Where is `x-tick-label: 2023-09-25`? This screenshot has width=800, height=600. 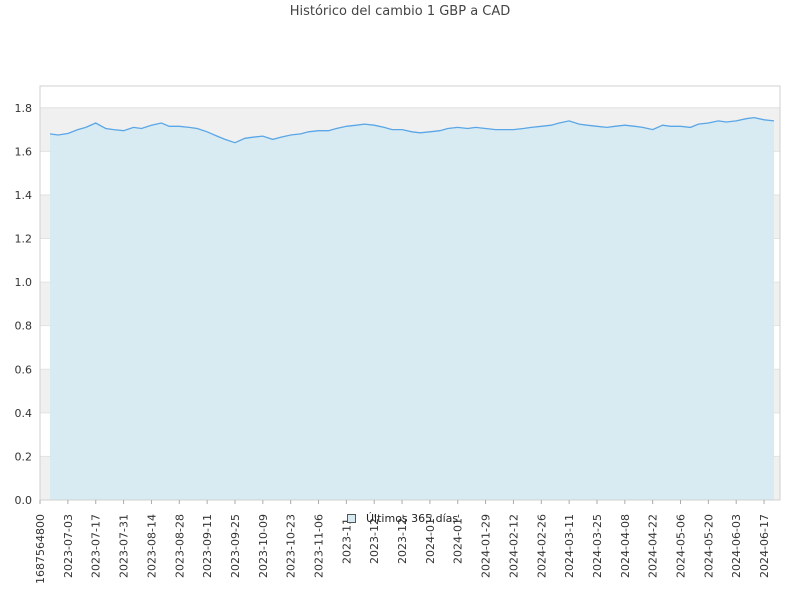
x-tick-label: 2023-09-25 is located at coordinates (235, 546).